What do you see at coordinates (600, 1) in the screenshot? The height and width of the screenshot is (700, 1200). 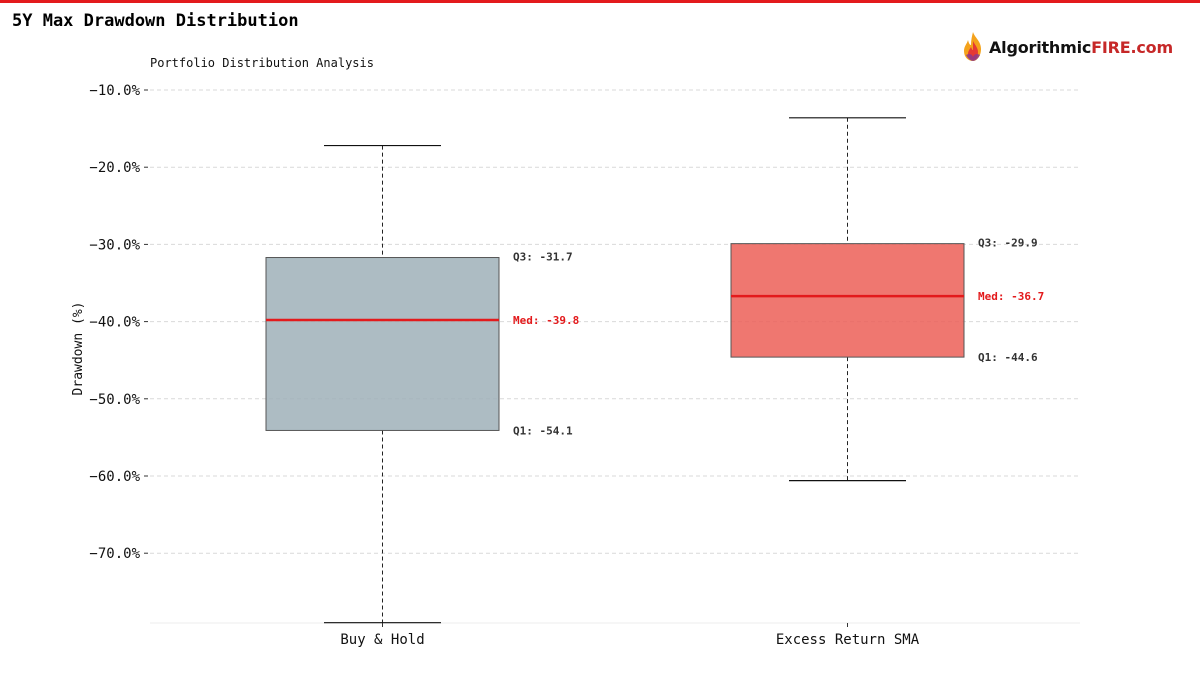 I see `top-accent-rule` at bounding box center [600, 1].